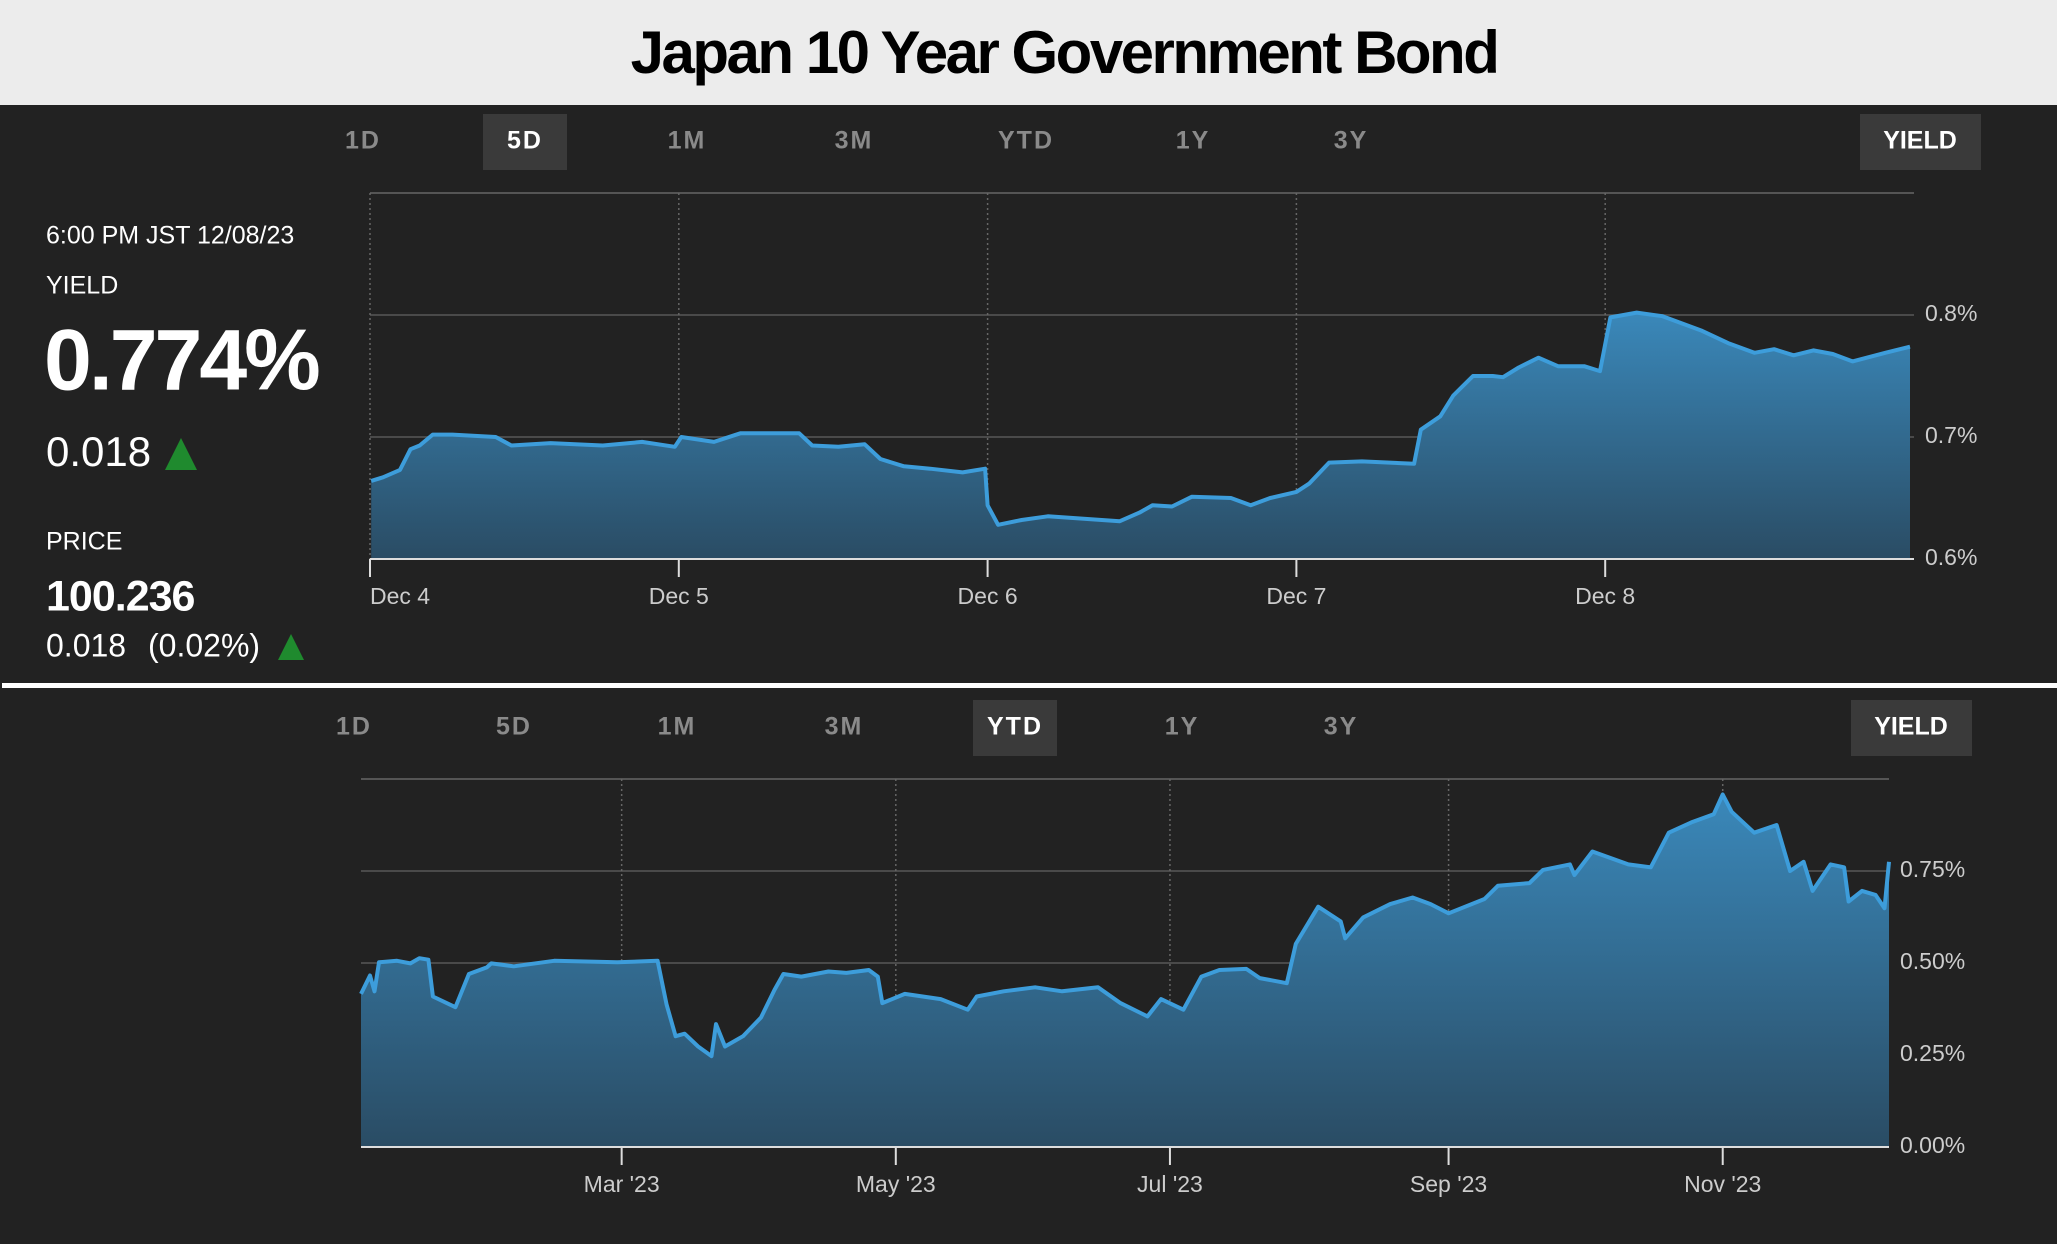 The width and height of the screenshot is (2057, 1244). I want to click on area-fill, so click(1141, 435).